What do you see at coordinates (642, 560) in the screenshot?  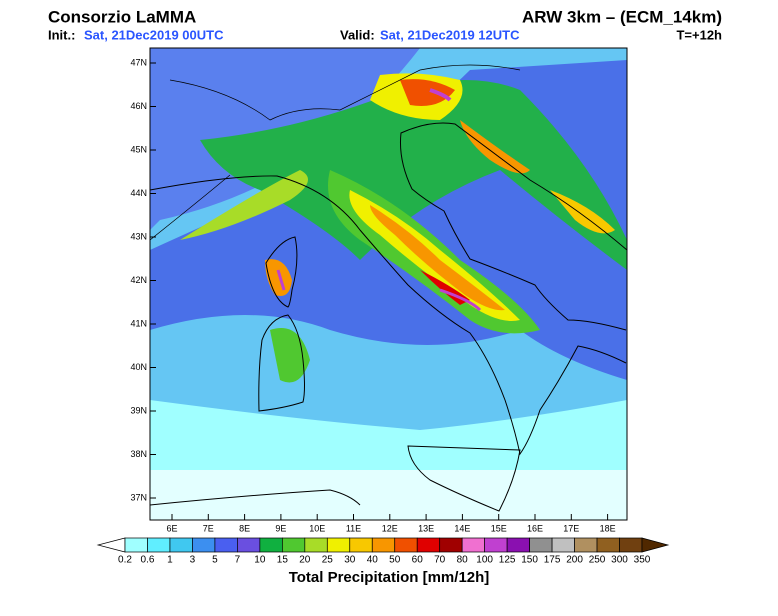 I see `colorbar-label: 350` at bounding box center [642, 560].